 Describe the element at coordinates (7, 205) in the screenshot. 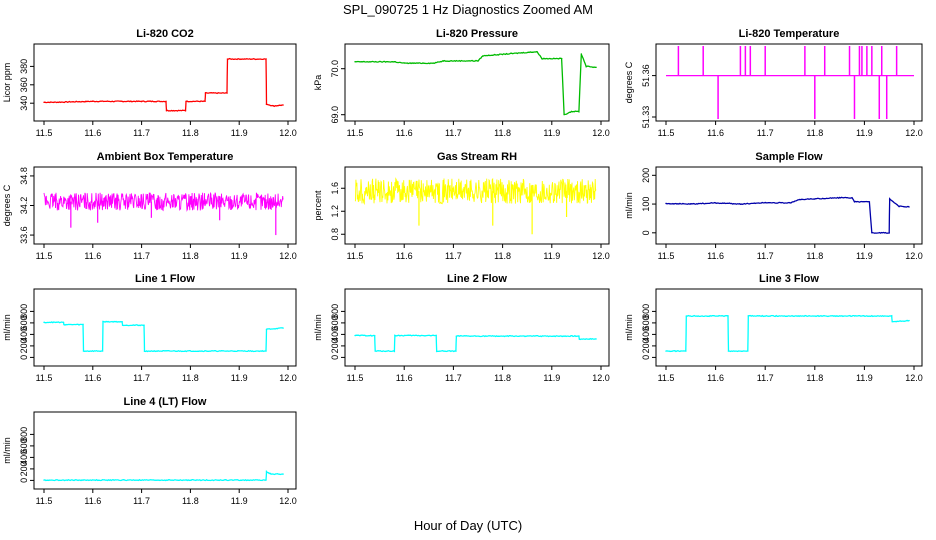

I see `y-axis-label: degrees C` at that location.